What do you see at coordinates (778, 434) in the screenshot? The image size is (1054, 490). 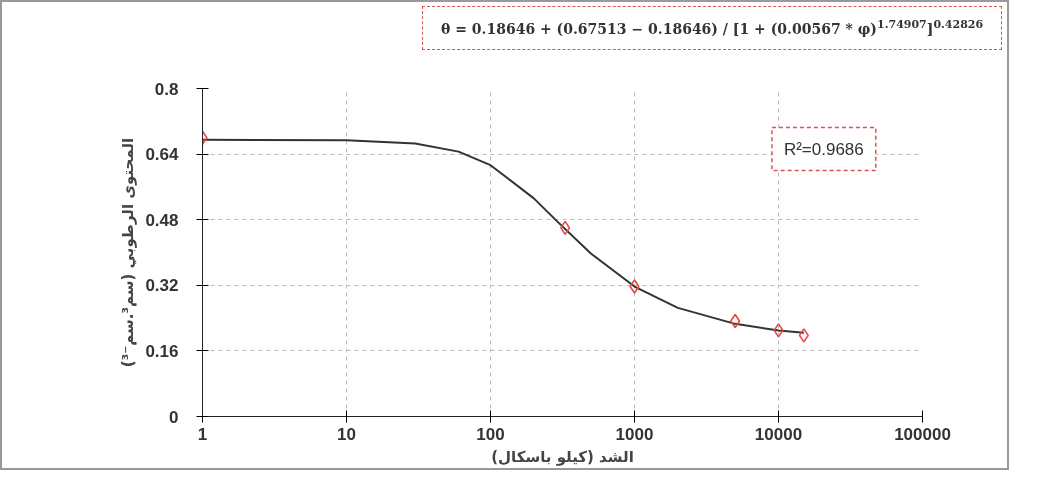 I see `x-tick-label: 10000` at bounding box center [778, 434].